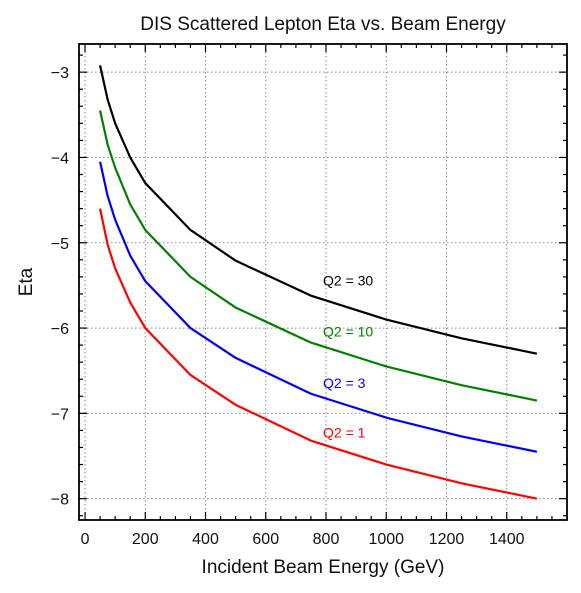 This screenshot has width=581, height=593. Describe the element at coordinates (60, 244) in the screenshot. I see `y-tick-label: −5` at that location.